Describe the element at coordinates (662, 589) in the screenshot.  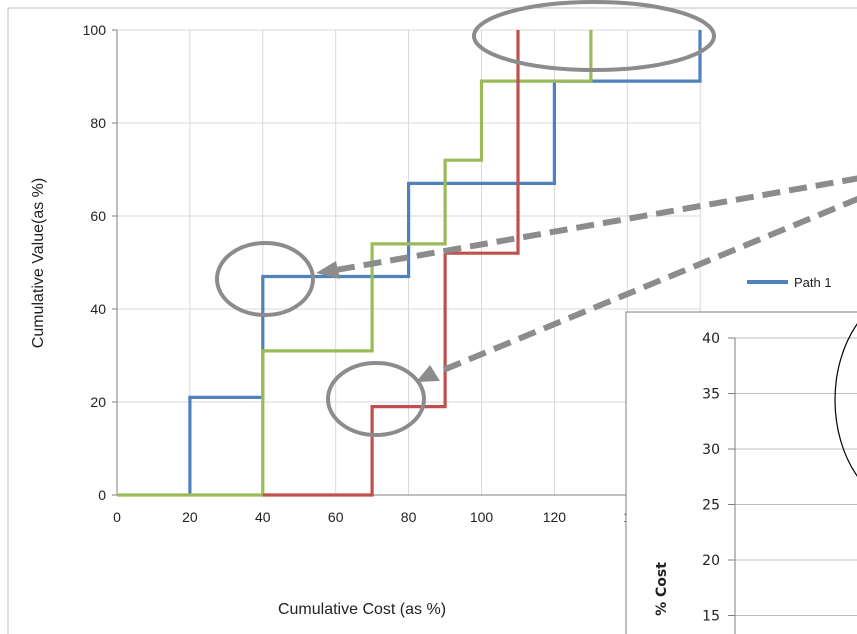
I see `inset-y-axis-title: % Cost` at that location.